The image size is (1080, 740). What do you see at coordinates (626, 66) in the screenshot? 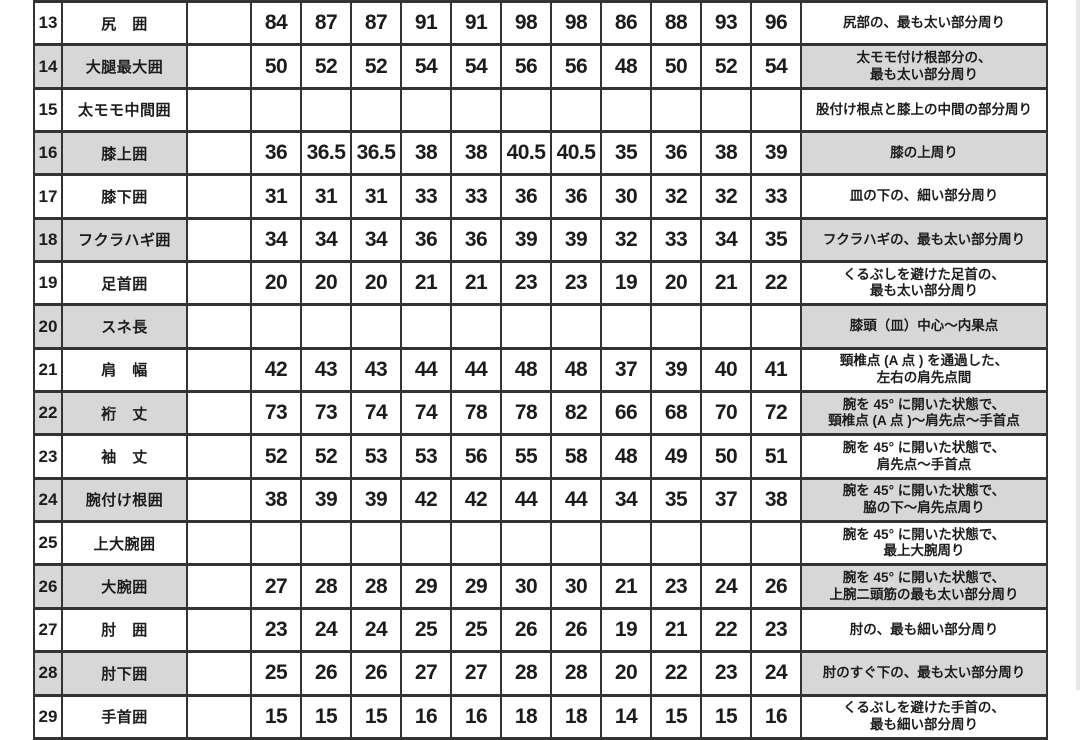
I see `value-cell: 48` at bounding box center [626, 66].